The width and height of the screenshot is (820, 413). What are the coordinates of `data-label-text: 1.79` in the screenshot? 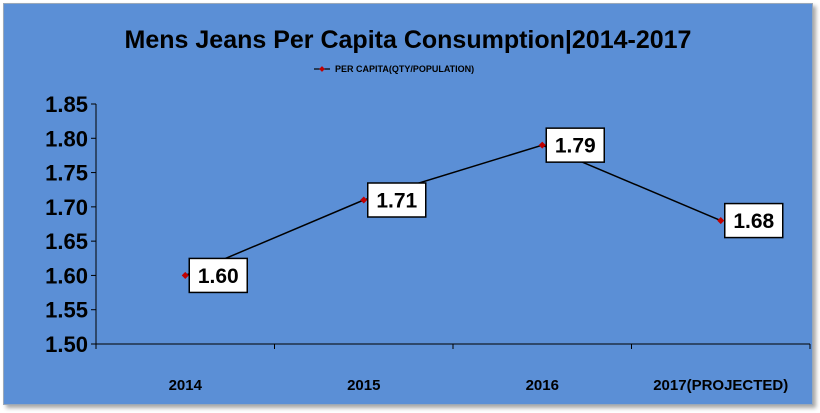 It's located at (575, 146).